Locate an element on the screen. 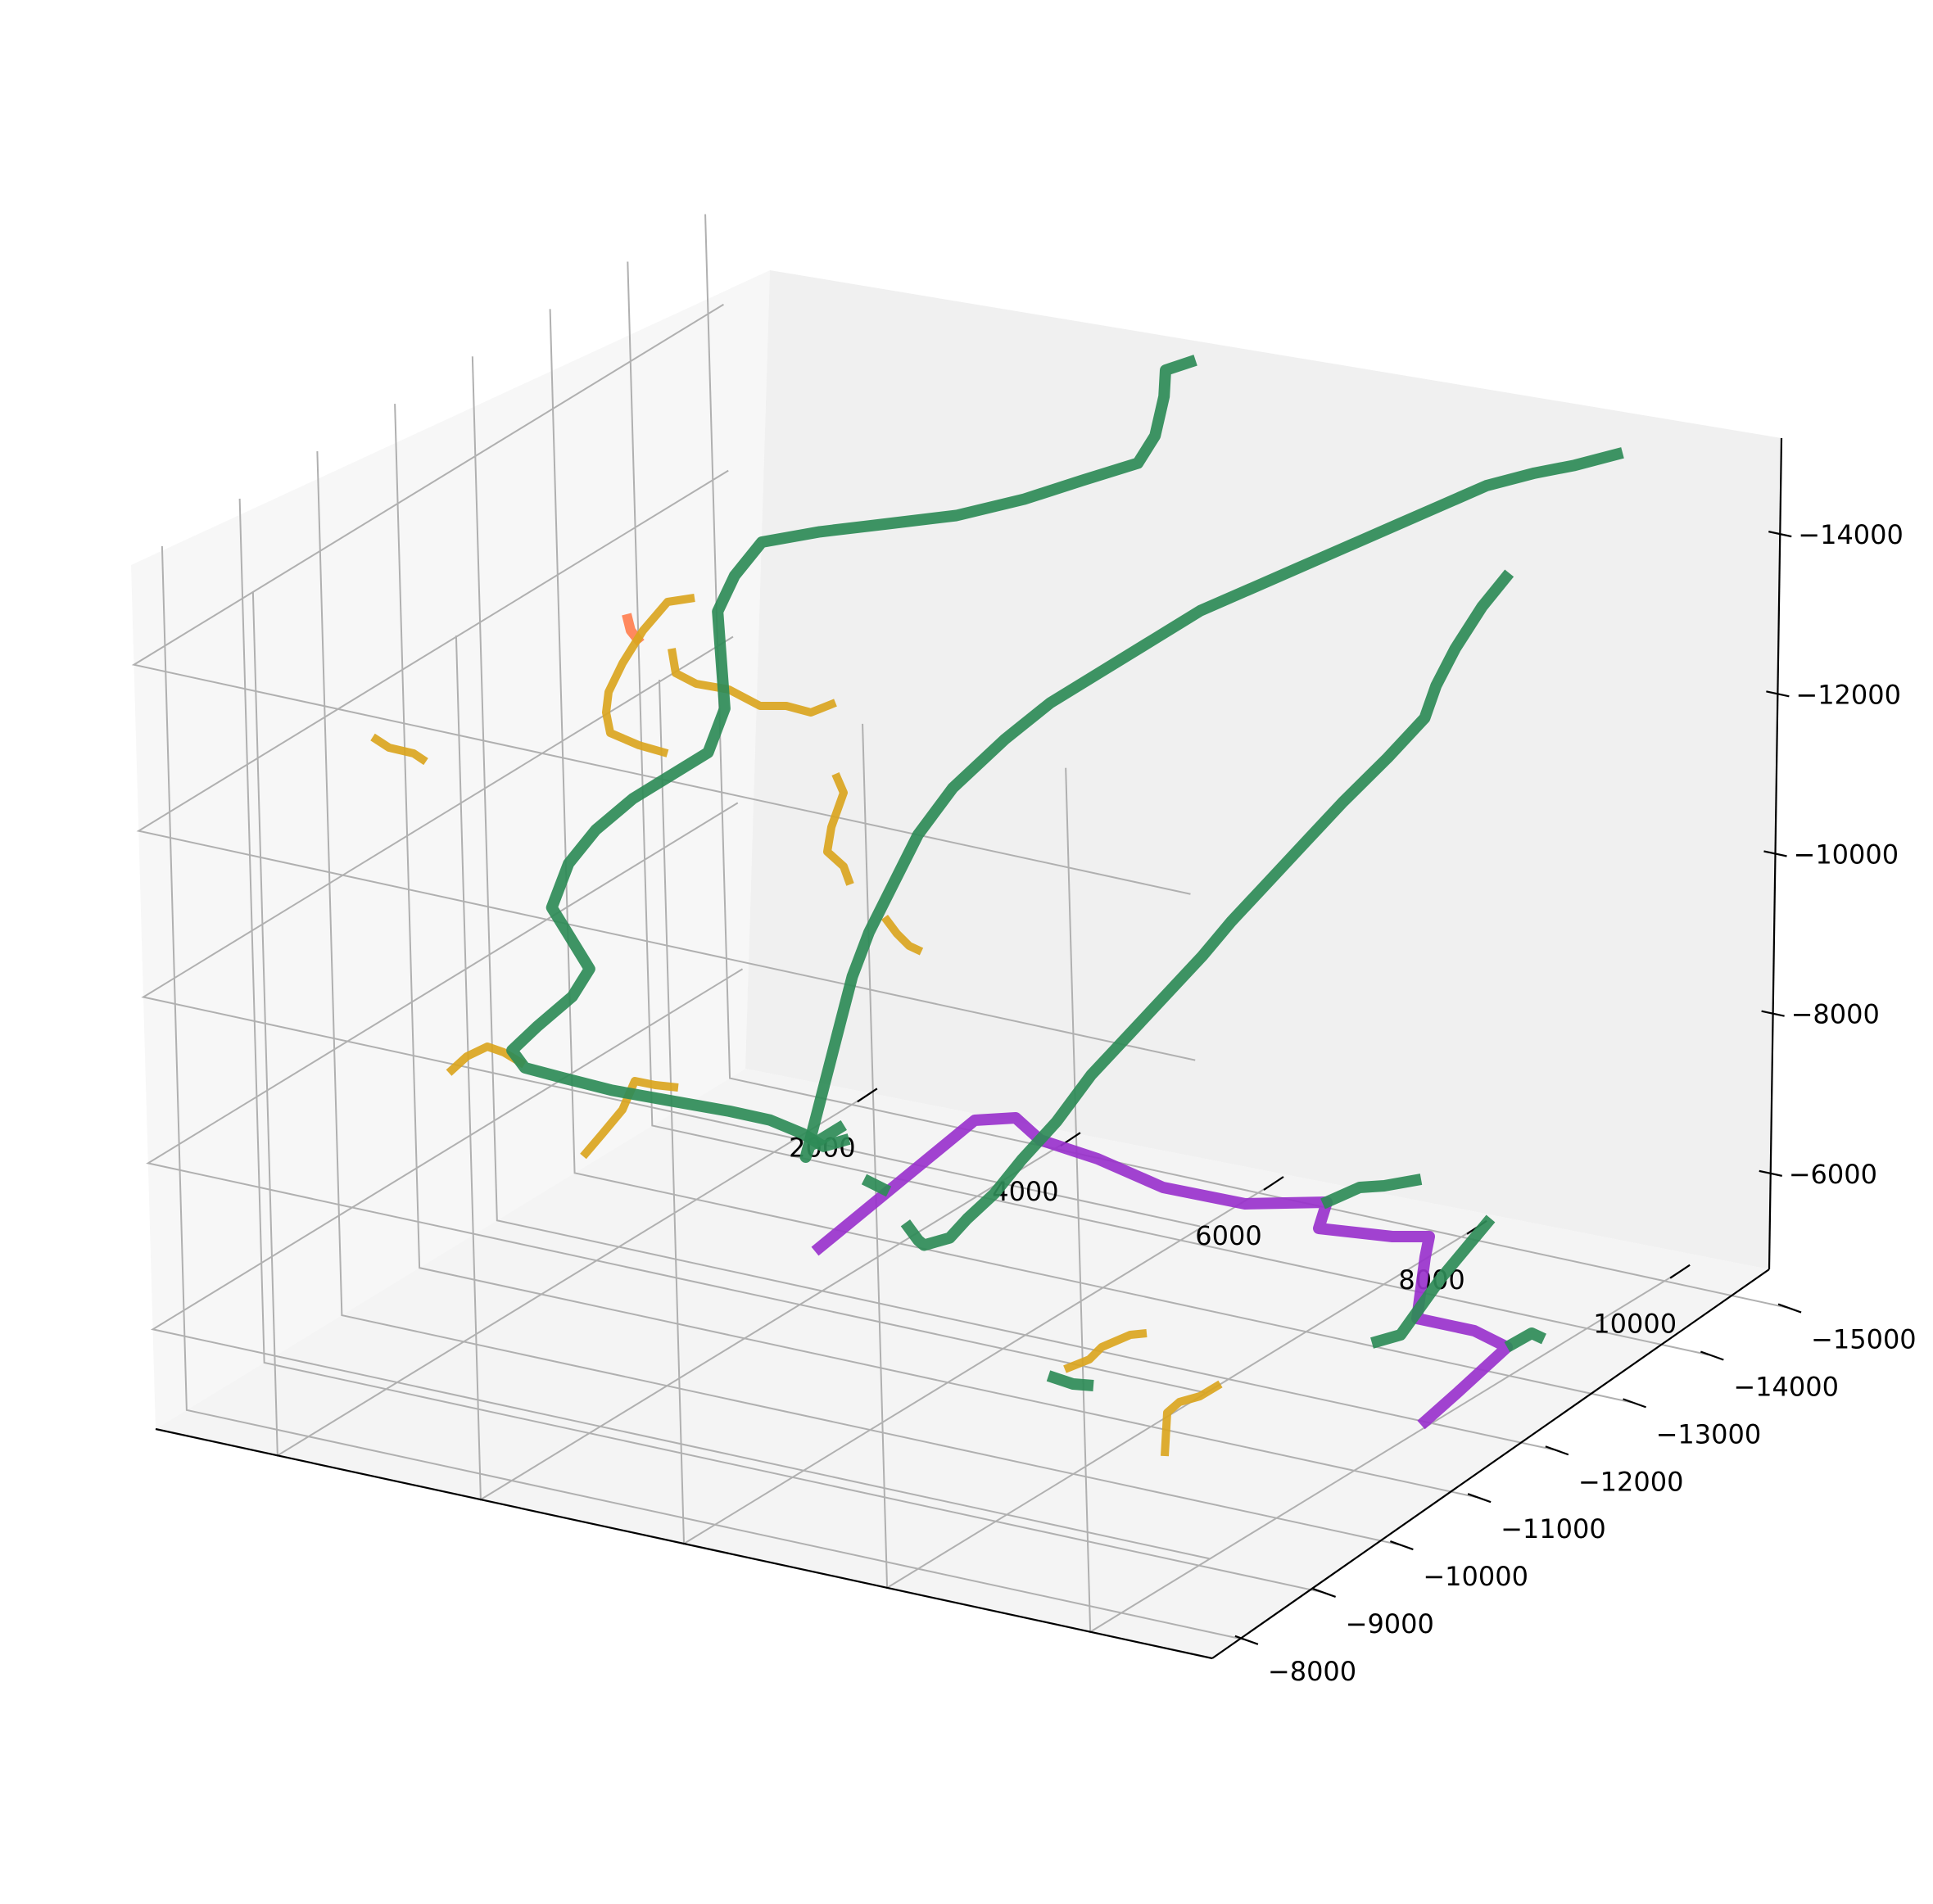 Image resolution: width=1933 pixels, height=1904 pixels. series-yellow-c is located at coordinates (399, 750).